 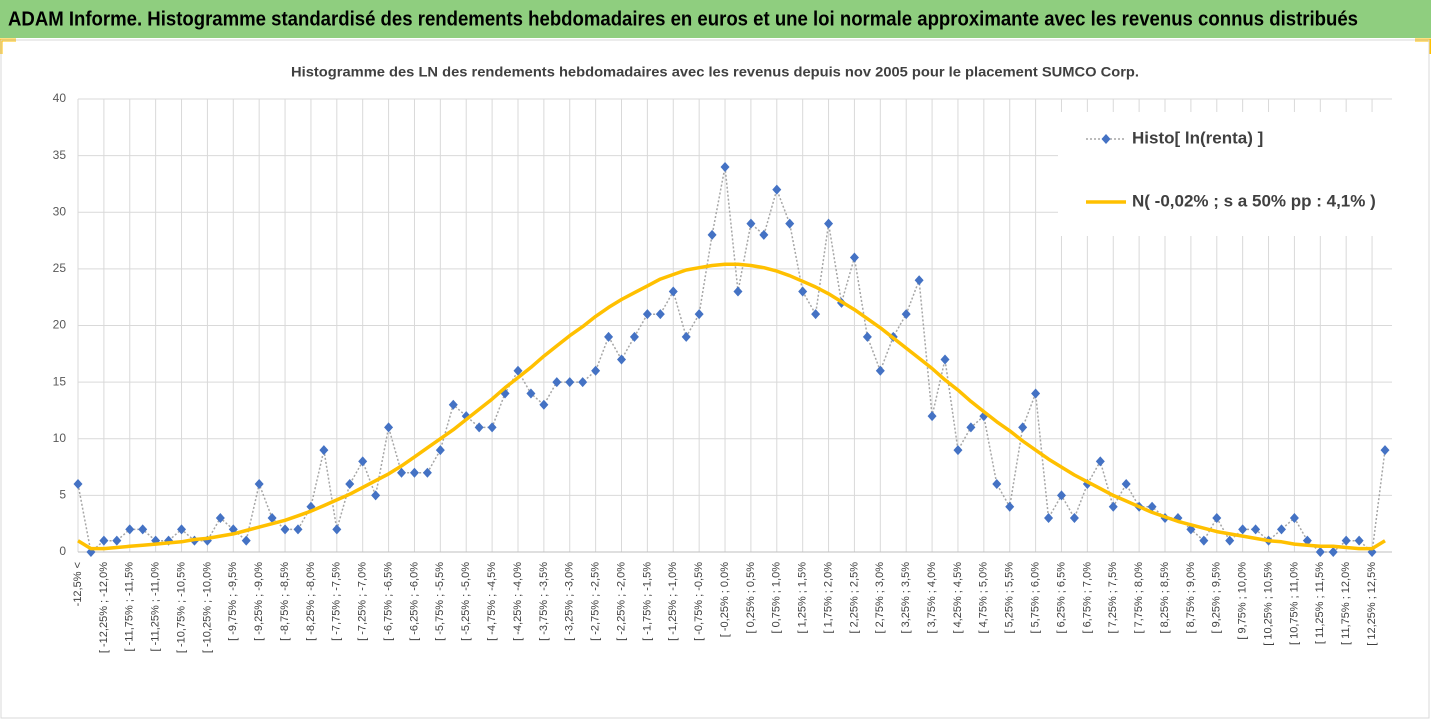 I want to click on y-tick-label: 20, so click(x=60, y=325).